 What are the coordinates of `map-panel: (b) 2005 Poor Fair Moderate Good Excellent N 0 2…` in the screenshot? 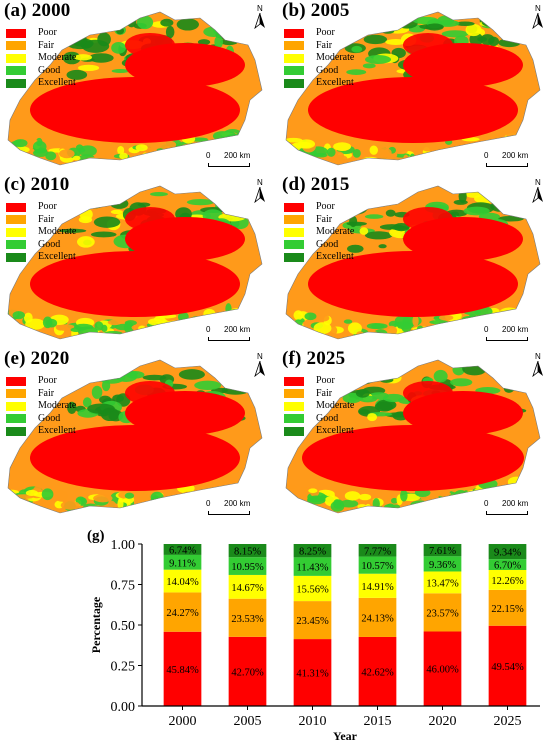 It's located at (414, 87).